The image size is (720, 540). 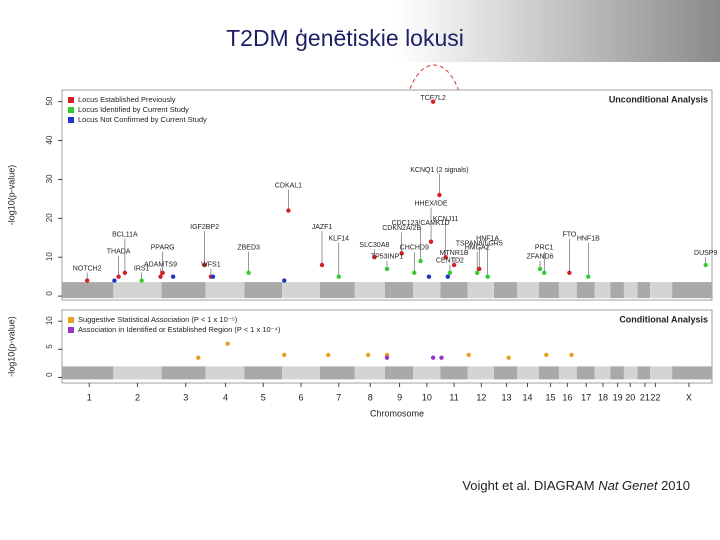 I want to click on x-tick-label: 11, so click(x=453, y=397).